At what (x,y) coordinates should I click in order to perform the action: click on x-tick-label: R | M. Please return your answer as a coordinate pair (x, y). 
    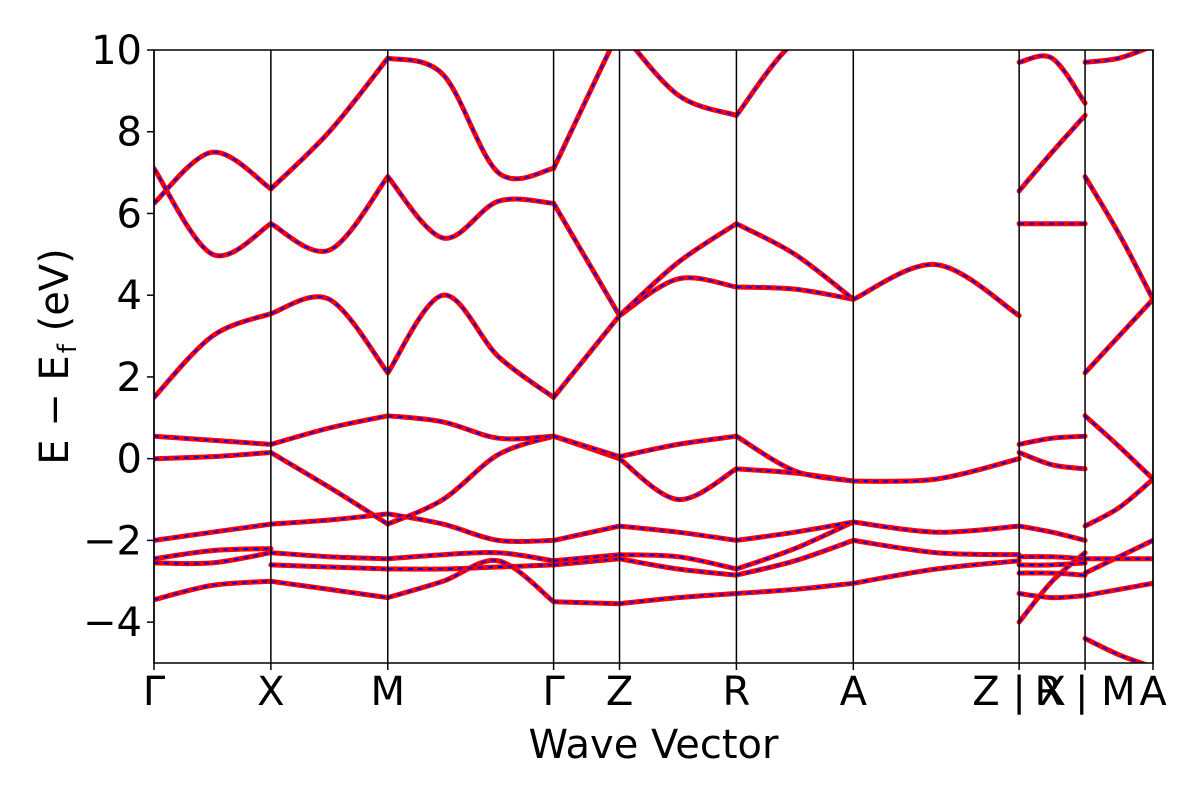
    Looking at the image, I should click on (1084, 692).